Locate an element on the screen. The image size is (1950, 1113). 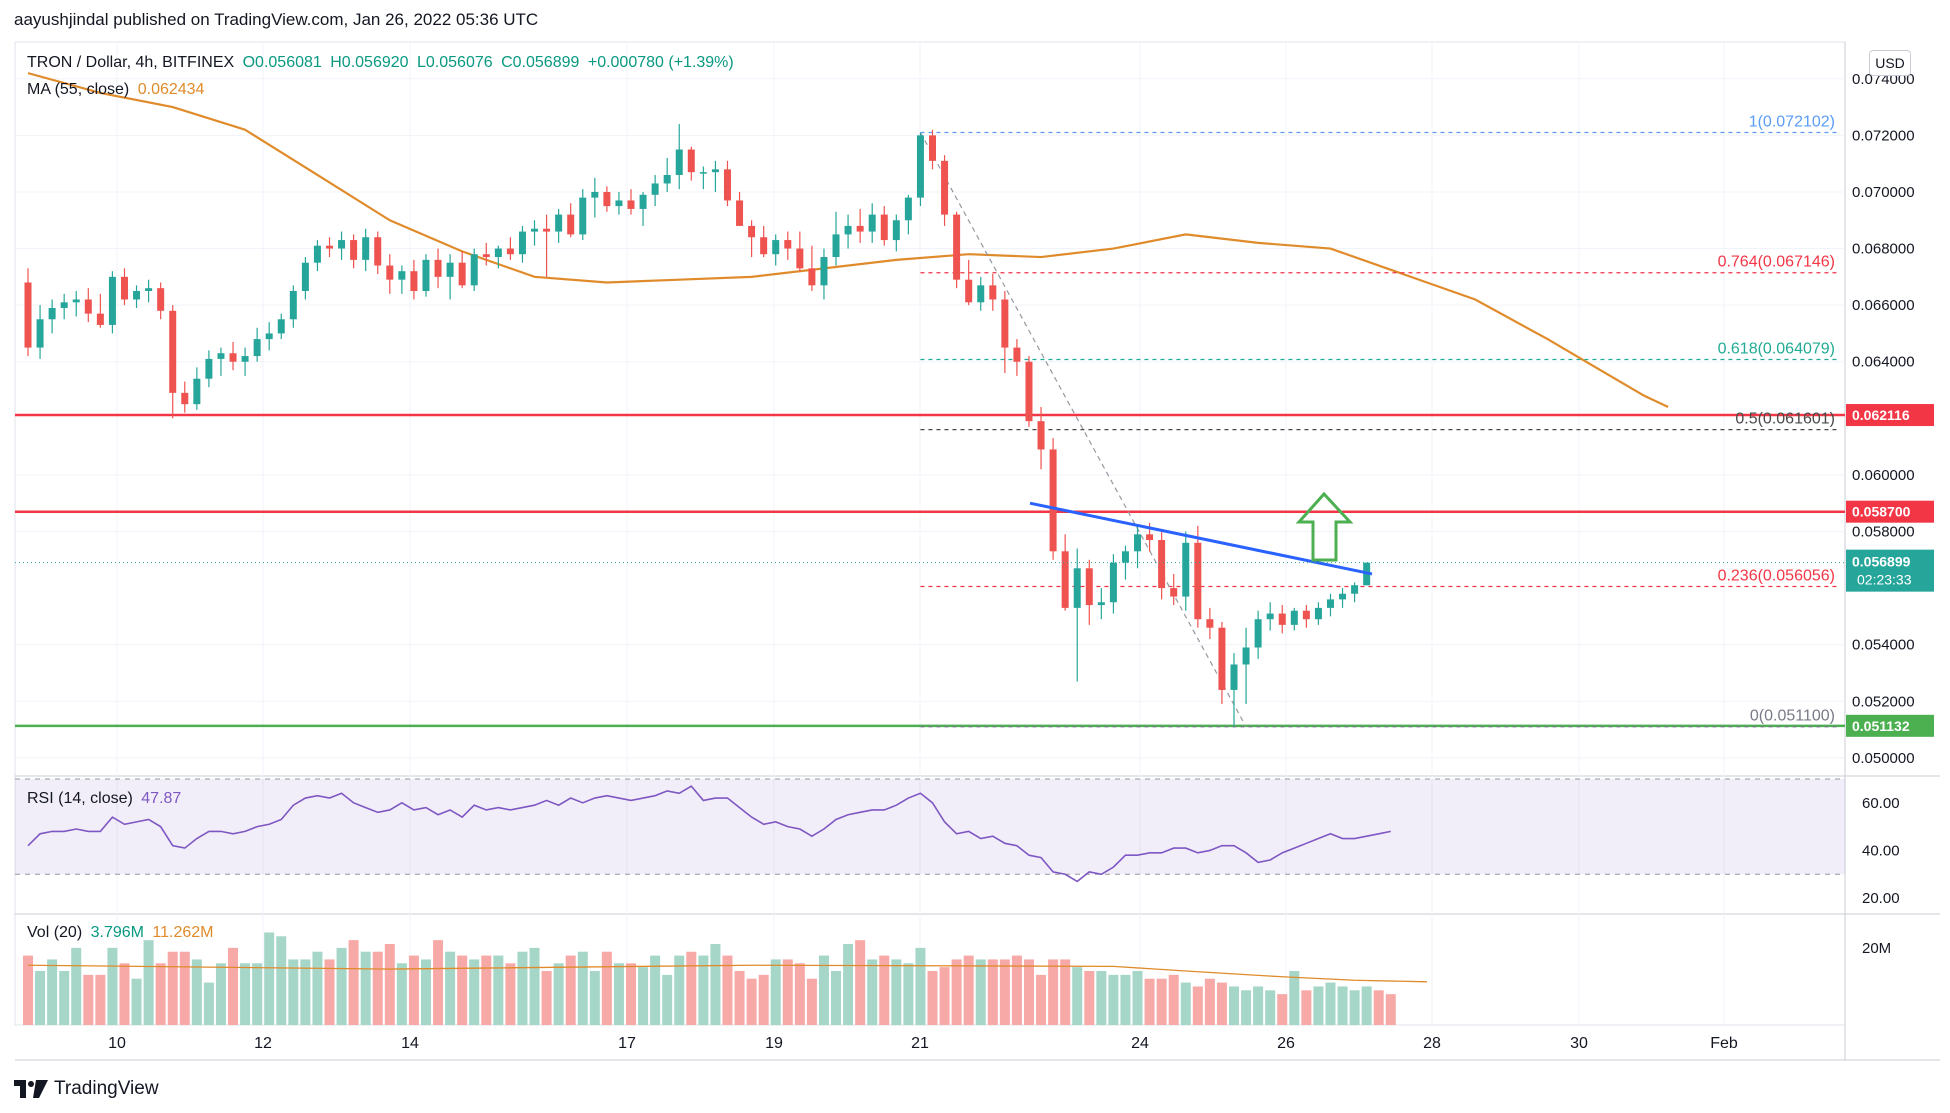
price-tick-label: 0.072000 is located at coordinates (1883, 135).